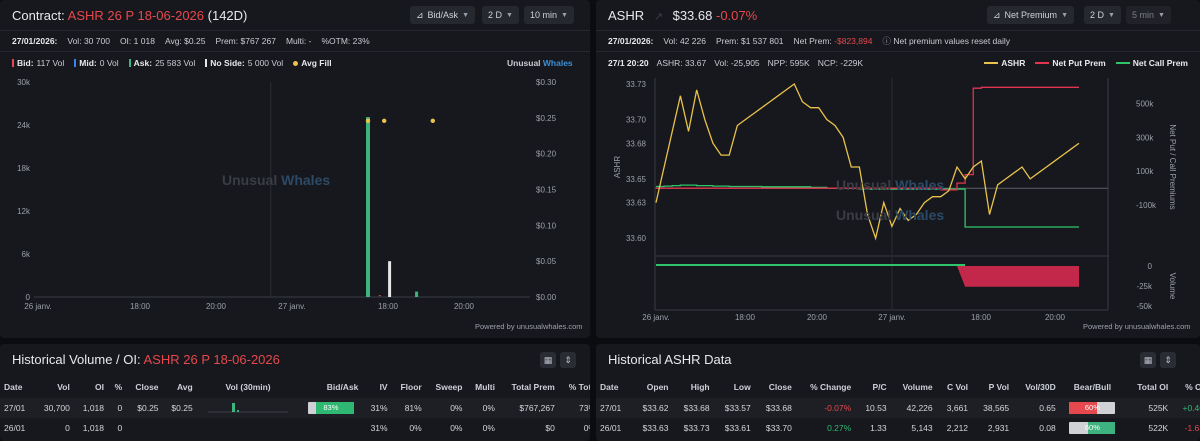 This screenshot has height=441, width=1200. I want to click on cell-volume: 5,143, so click(922, 428).